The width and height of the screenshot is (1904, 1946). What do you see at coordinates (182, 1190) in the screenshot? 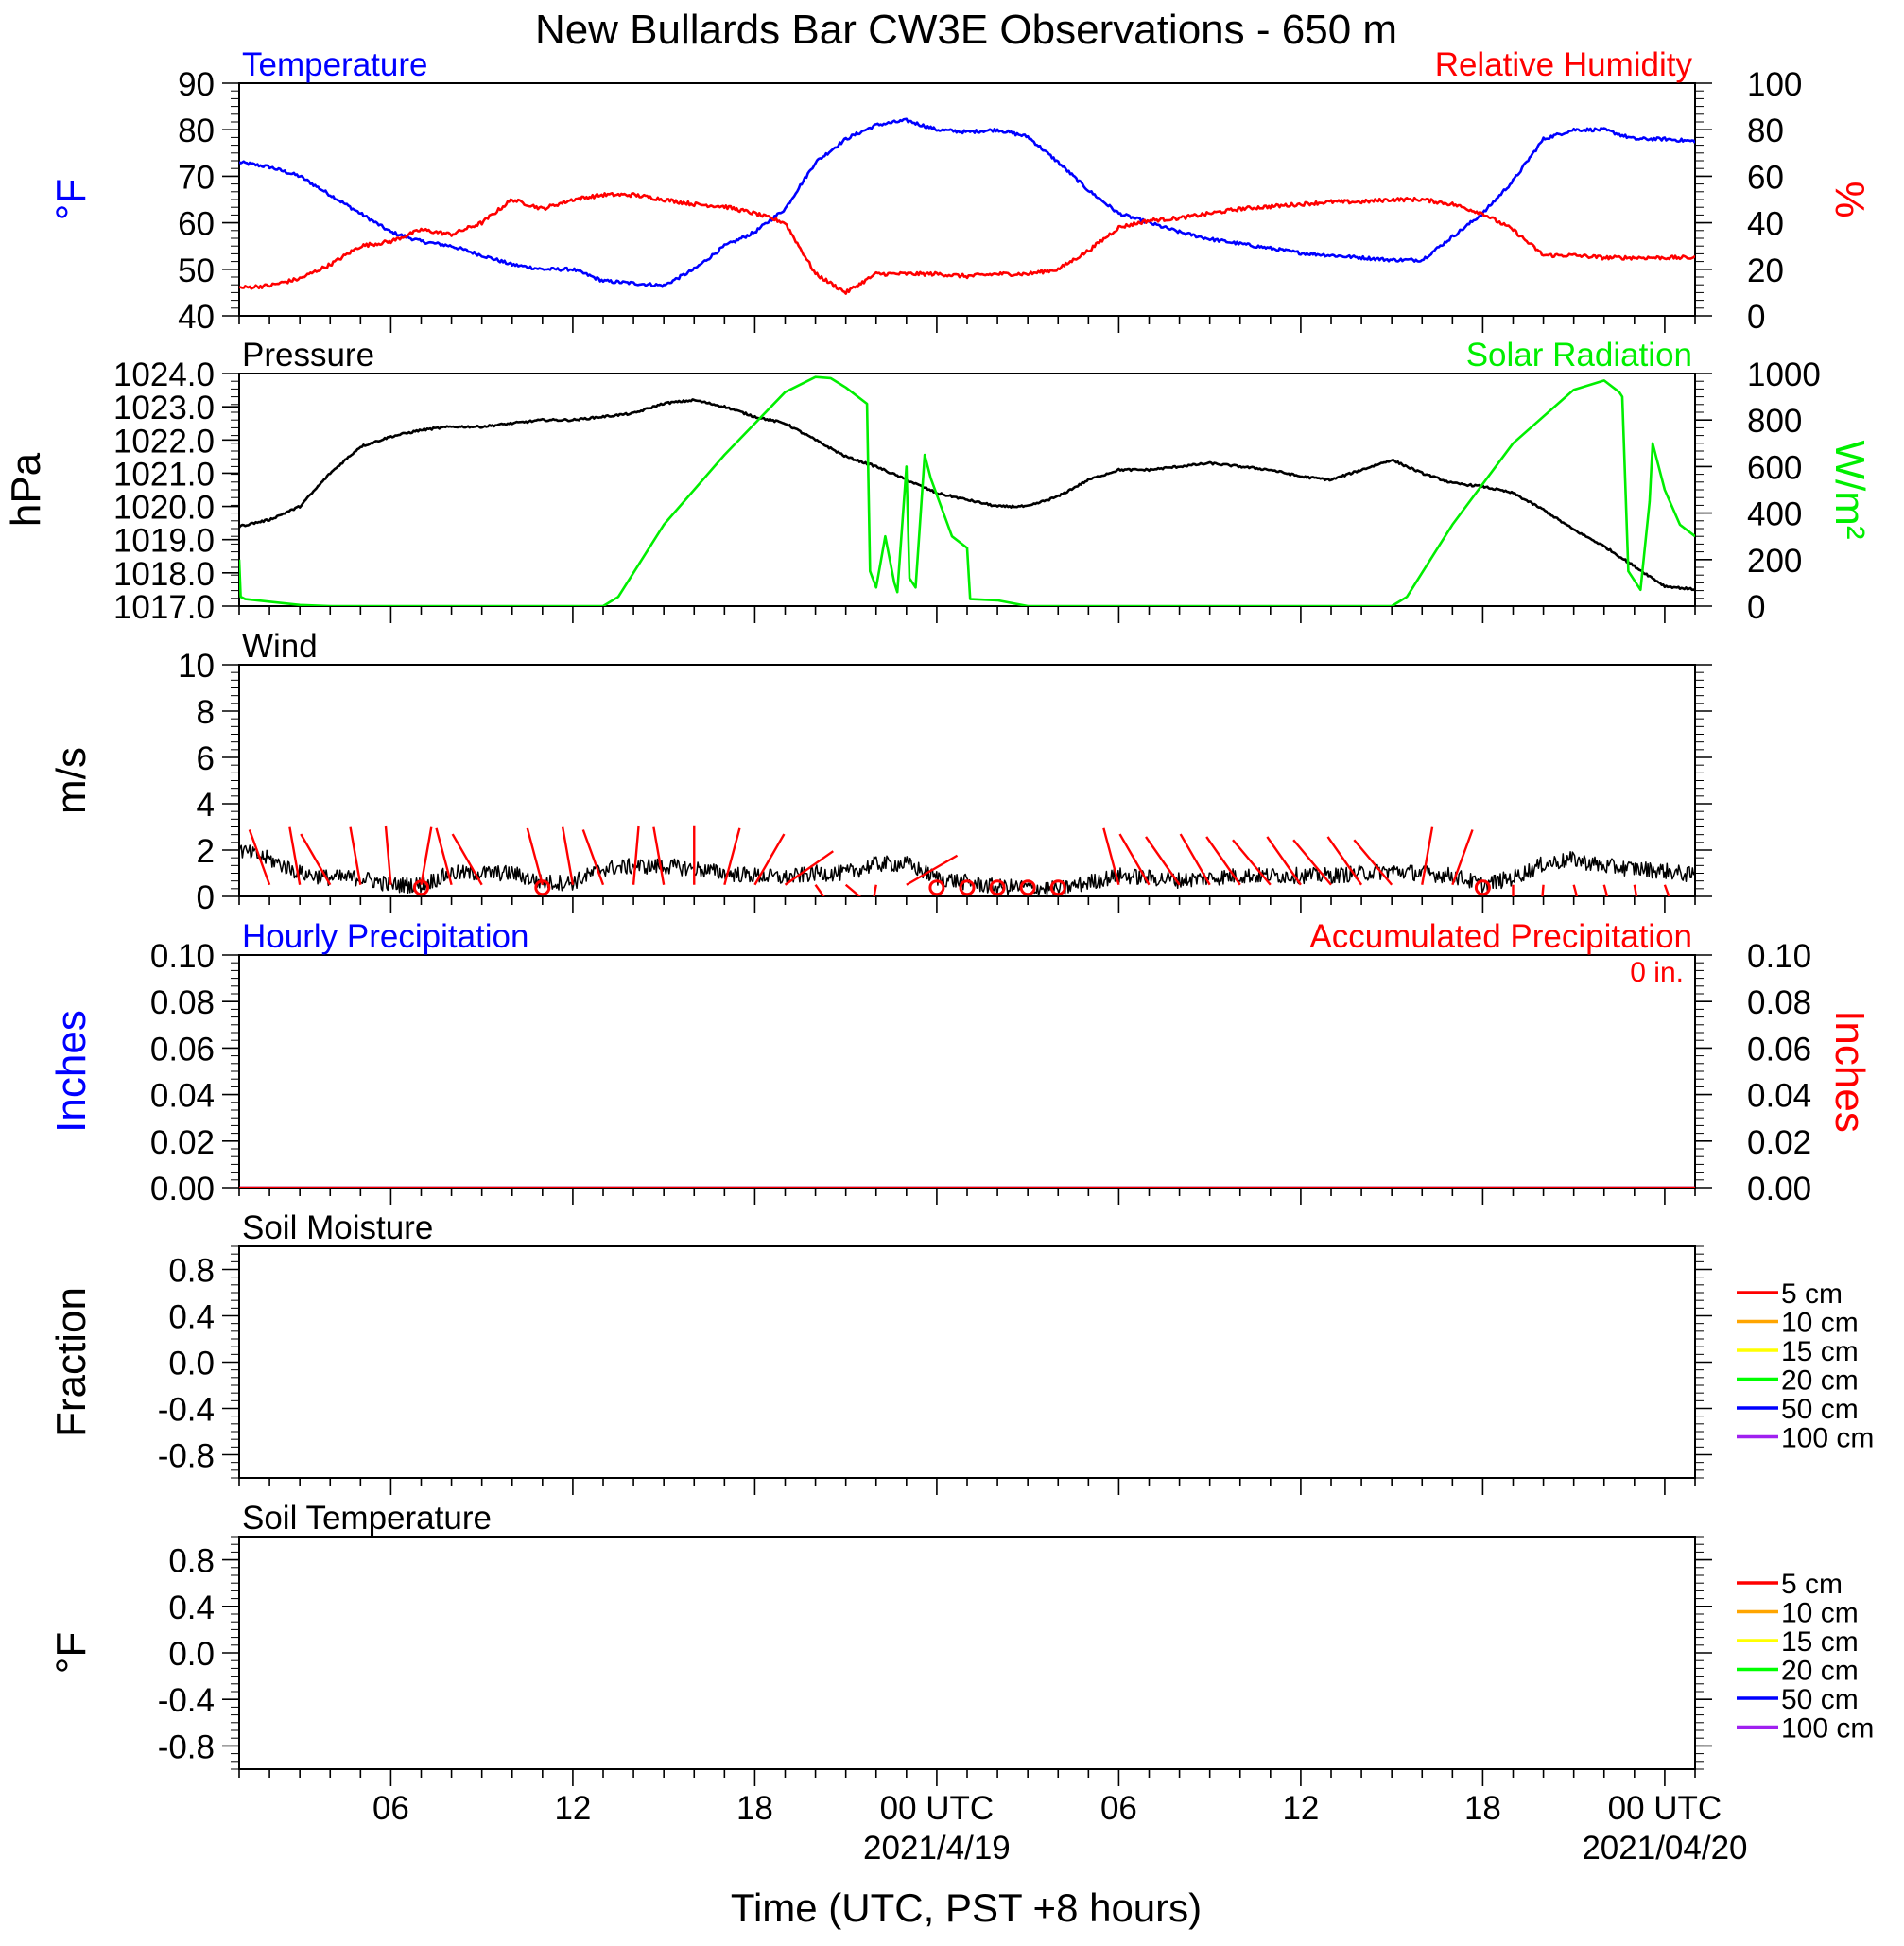
I see `y-left-tick-label: 0.00` at bounding box center [182, 1190].